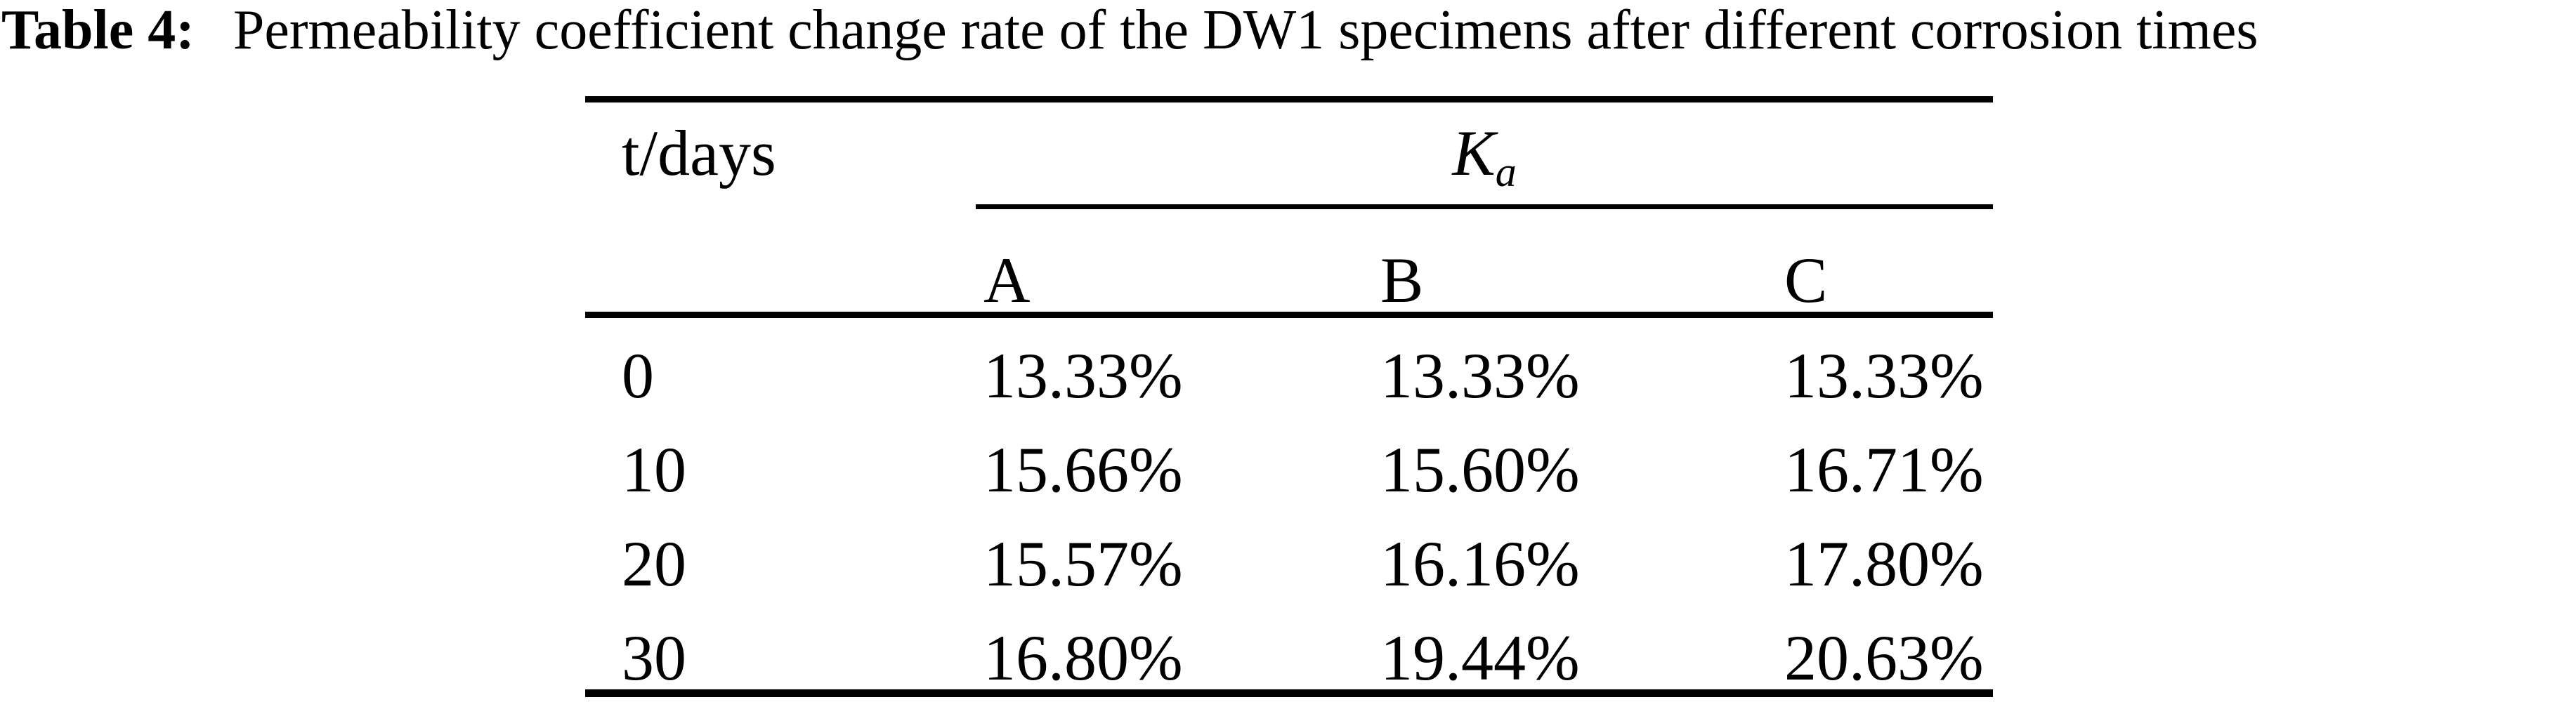  I want to click on value-cell-a: 16.80%, so click(1083, 658).